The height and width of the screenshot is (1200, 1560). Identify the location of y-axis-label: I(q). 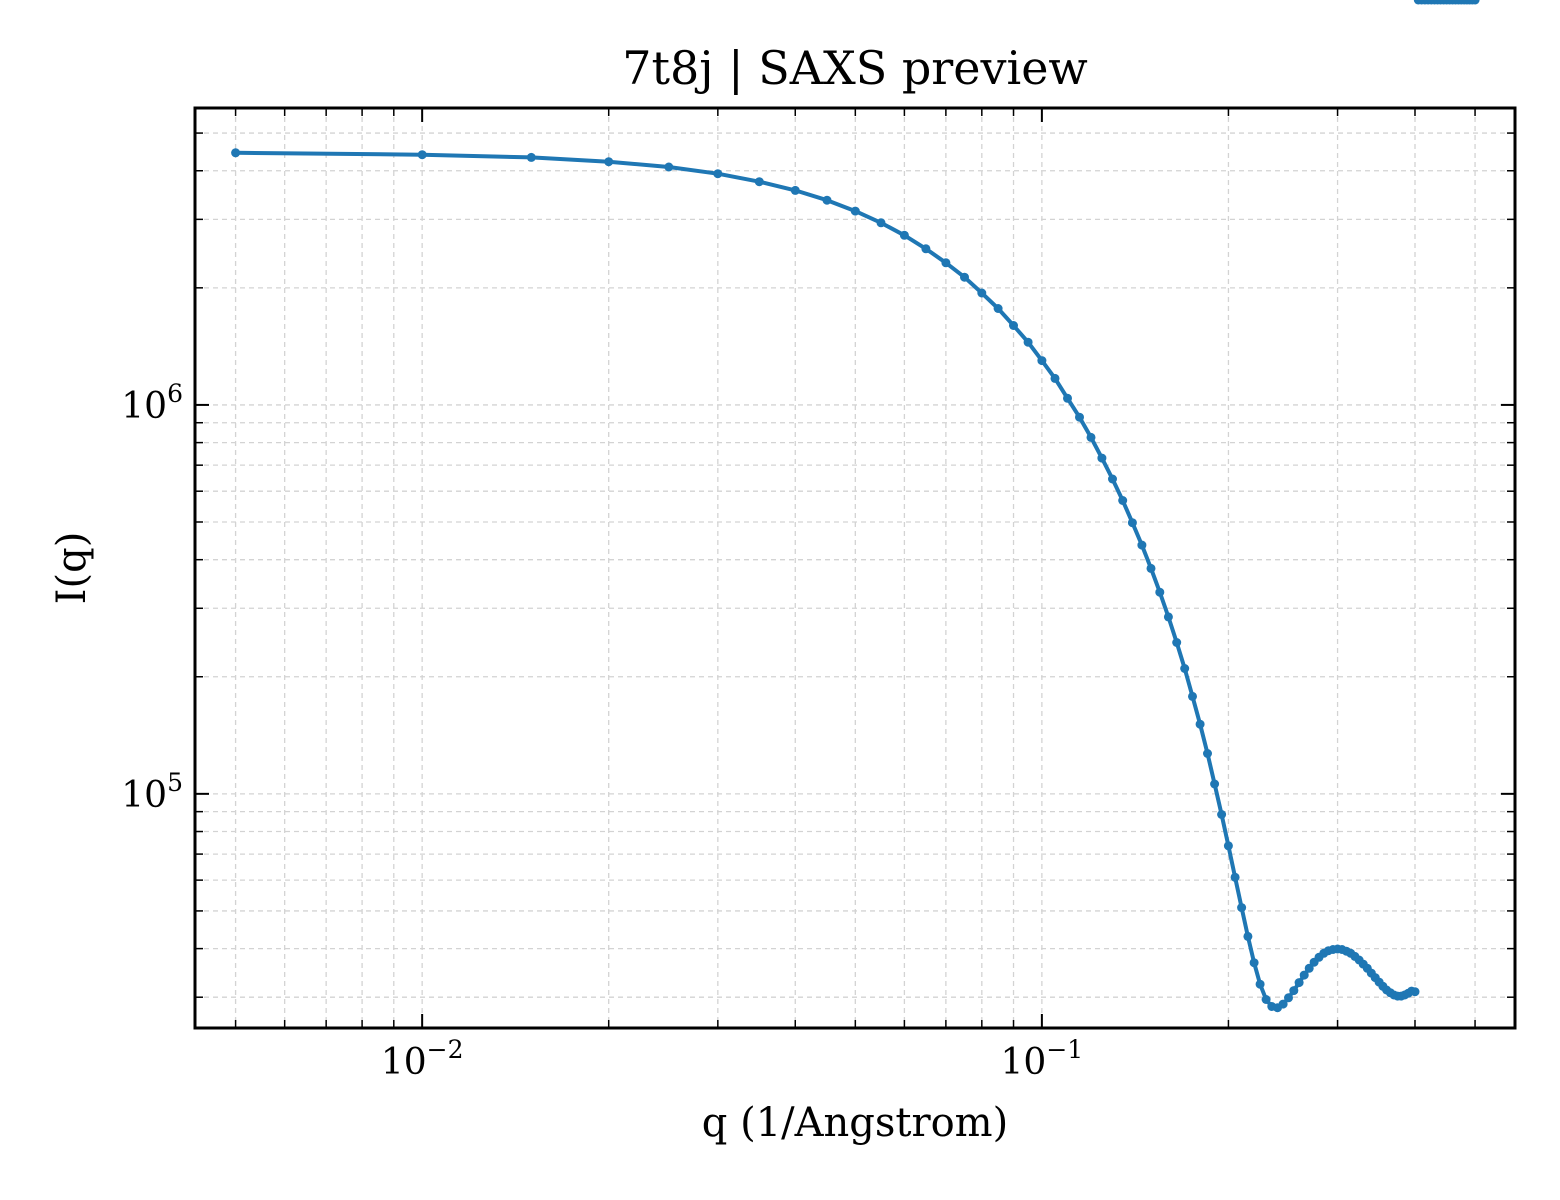
(72, 568).